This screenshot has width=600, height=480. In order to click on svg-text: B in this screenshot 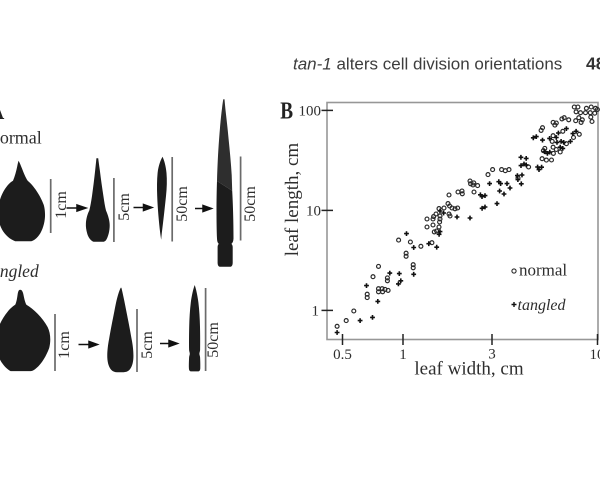, I will do `click(286, 111)`.